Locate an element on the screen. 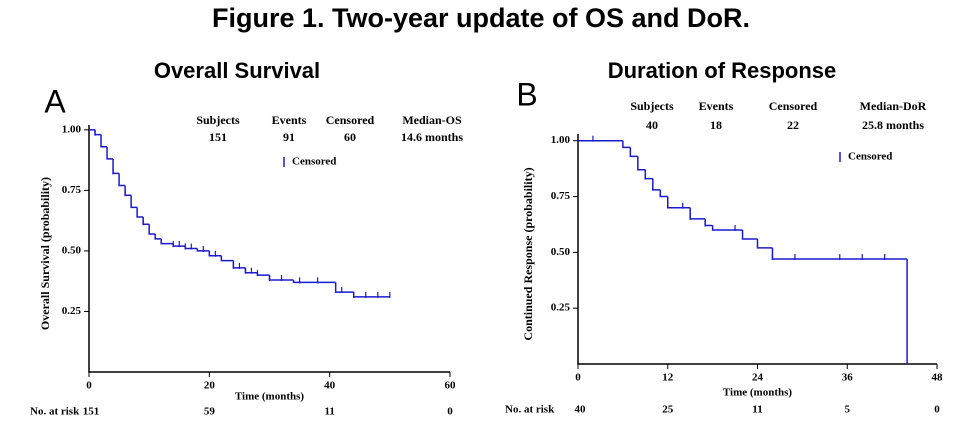 Image resolution: width=963 pixels, height=435 pixels. stat-value: 91 is located at coordinates (289, 137).